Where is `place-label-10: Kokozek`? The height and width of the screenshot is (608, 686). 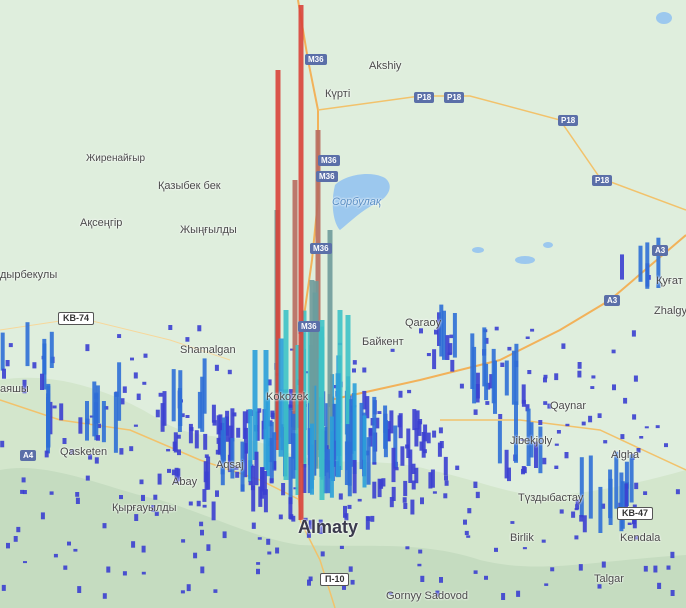 place-label-10: Kokozek is located at coordinates (287, 397).